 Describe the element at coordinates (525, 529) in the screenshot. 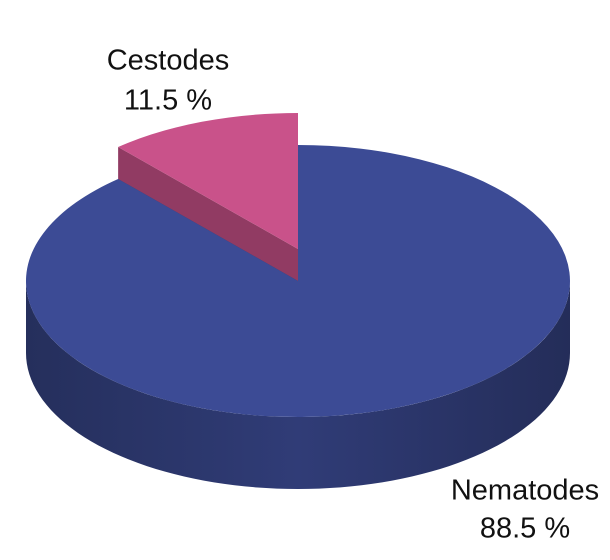

I see `value-label: 88.5 %` at that location.